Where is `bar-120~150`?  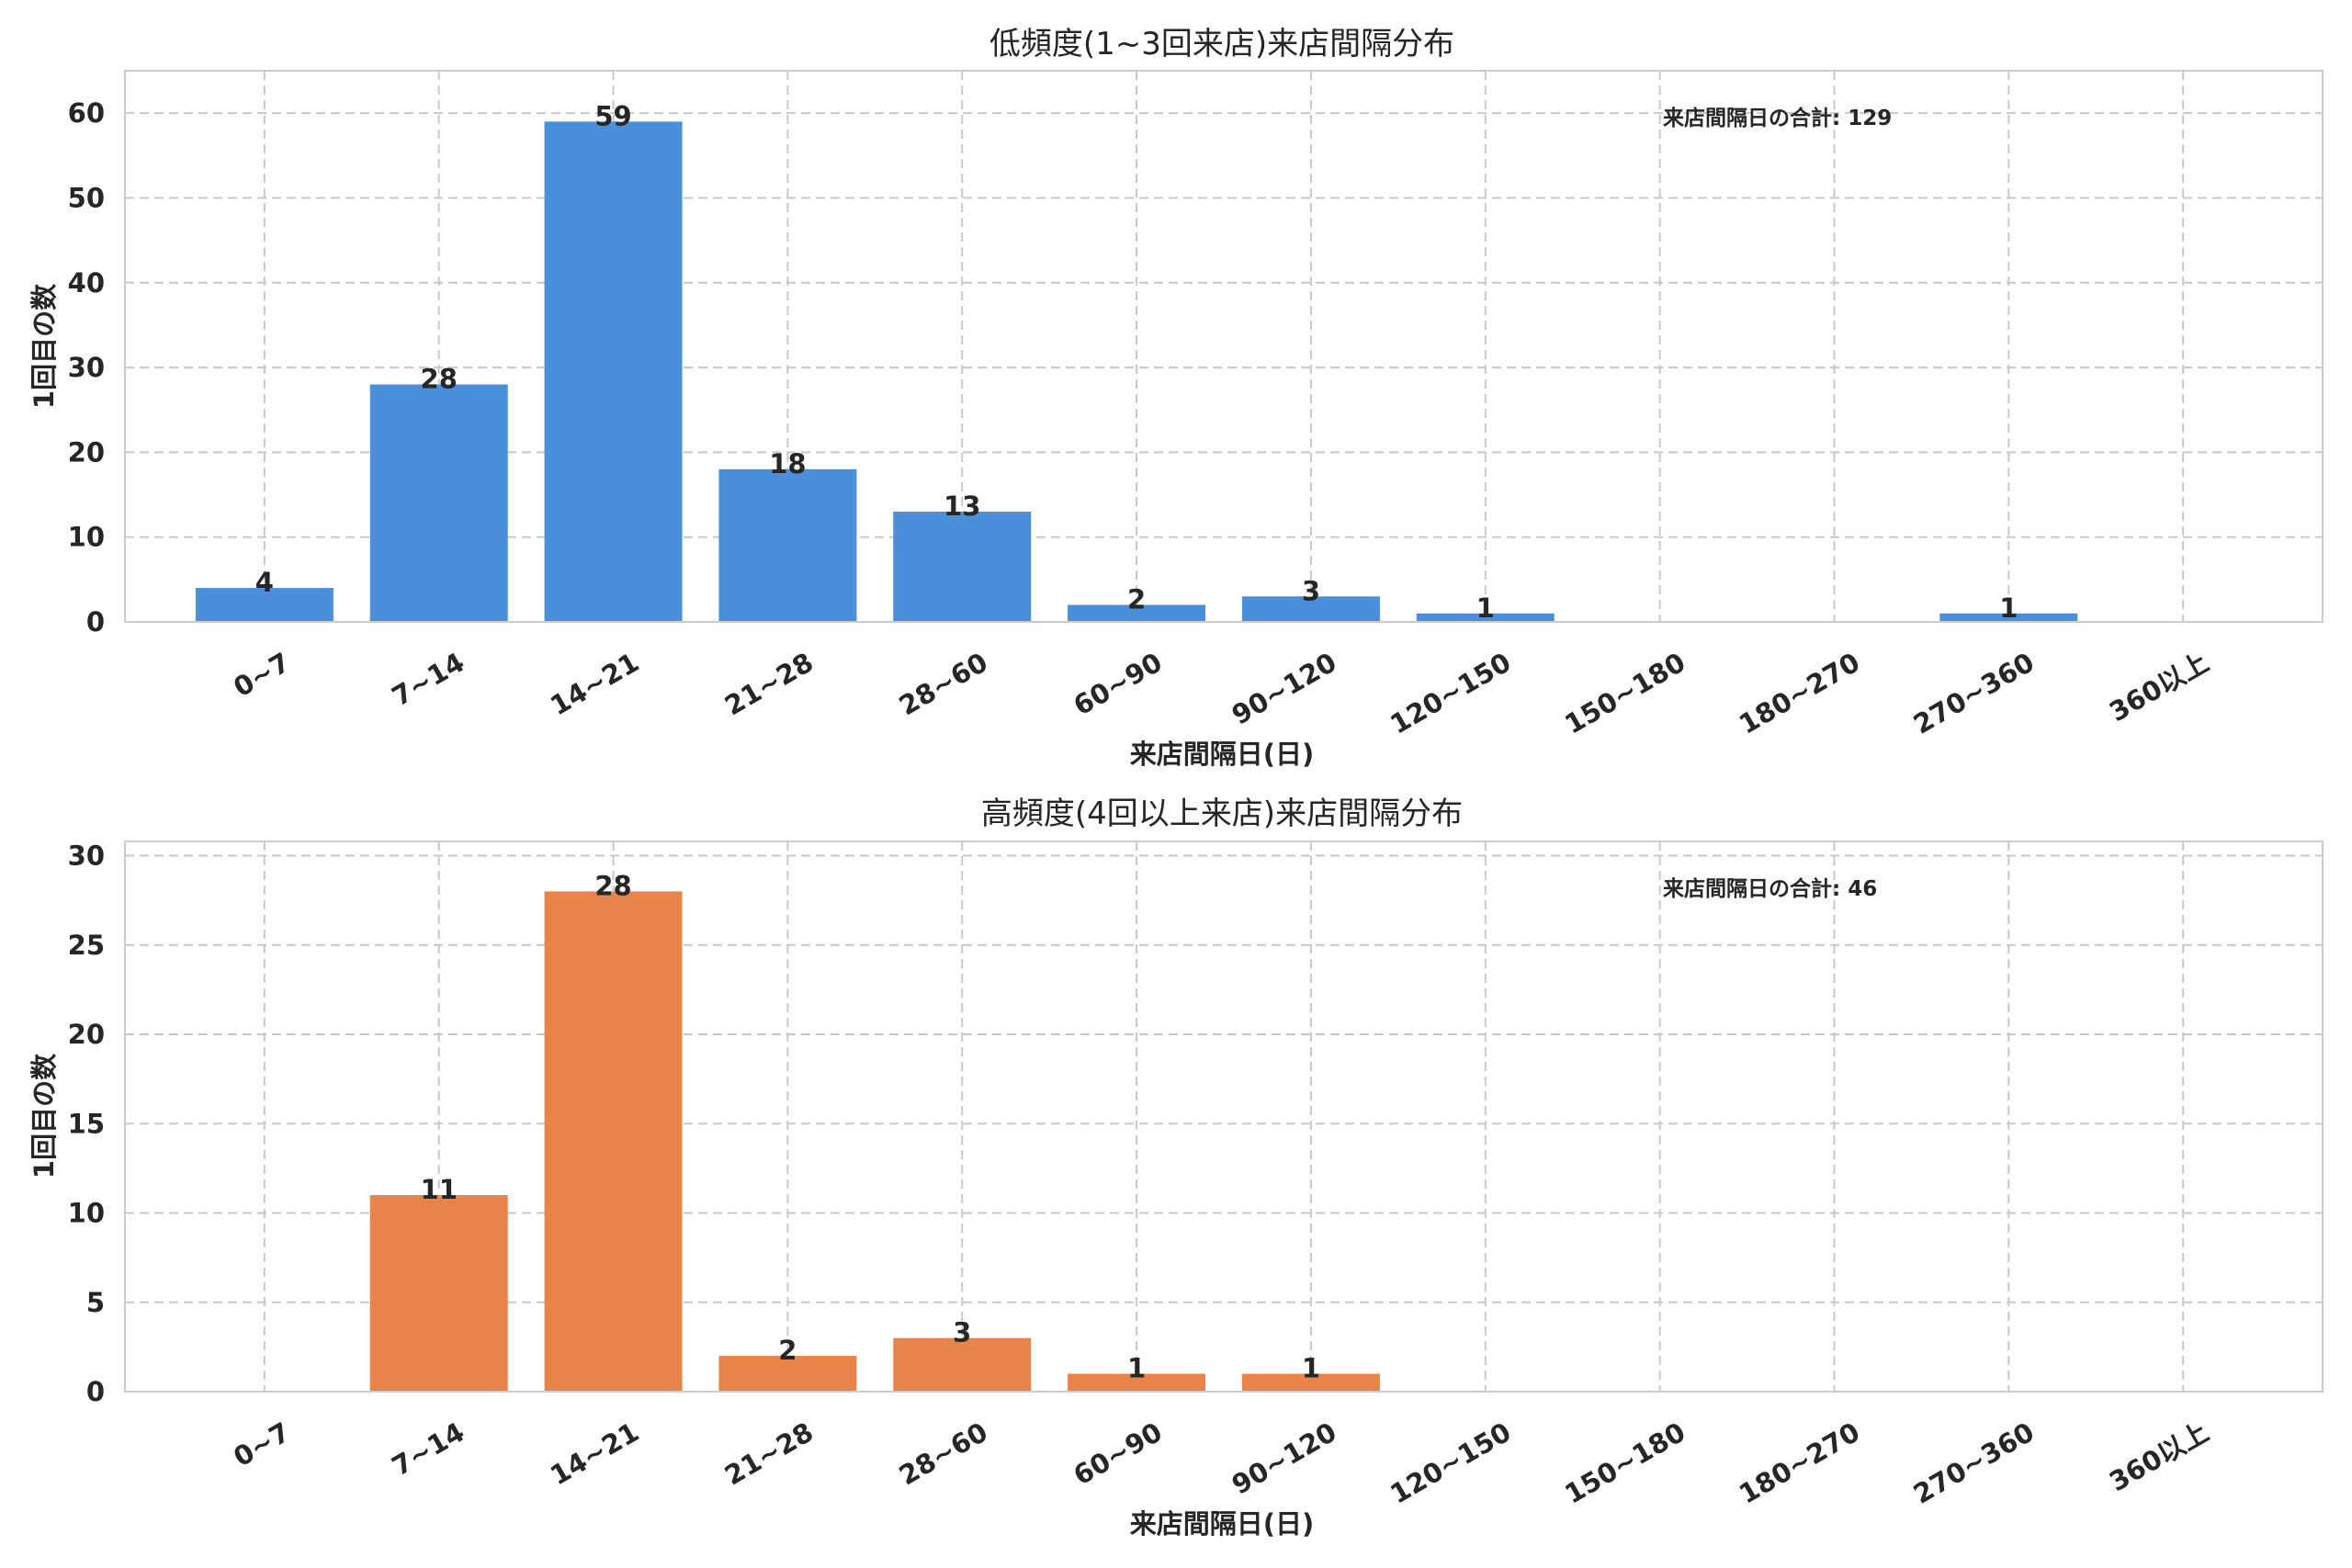
bar-120~150 is located at coordinates (1486, 618).